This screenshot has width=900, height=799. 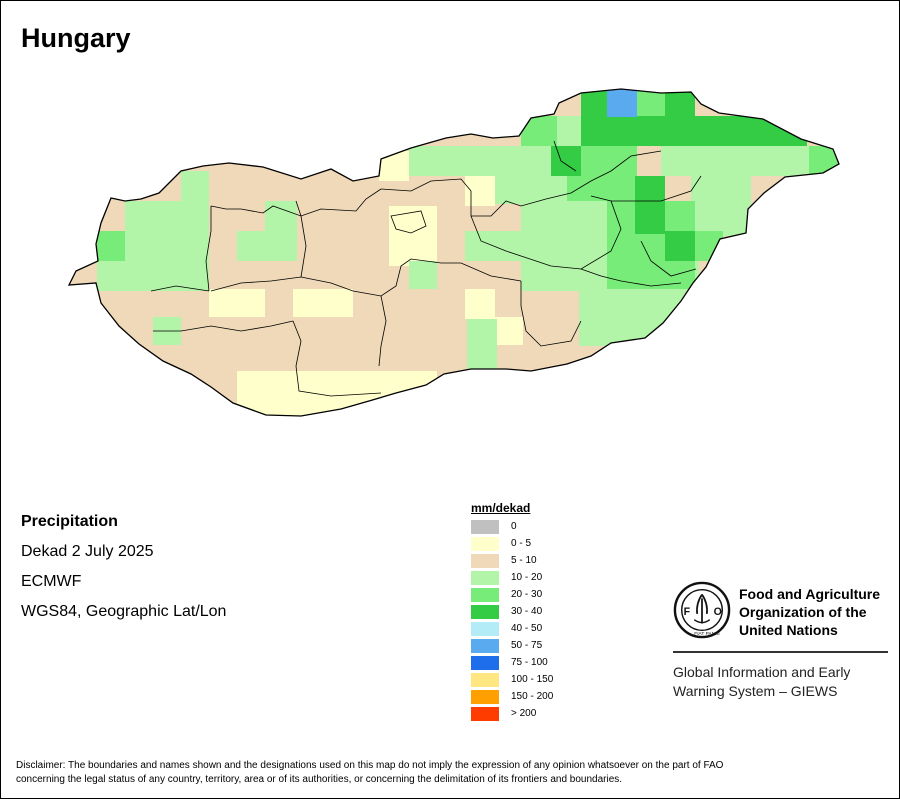 What do you see at coordinates (762, 672) in the screenshot?
I see `system-name-line1: Global Information and Early` at bounding box center [762, 672].